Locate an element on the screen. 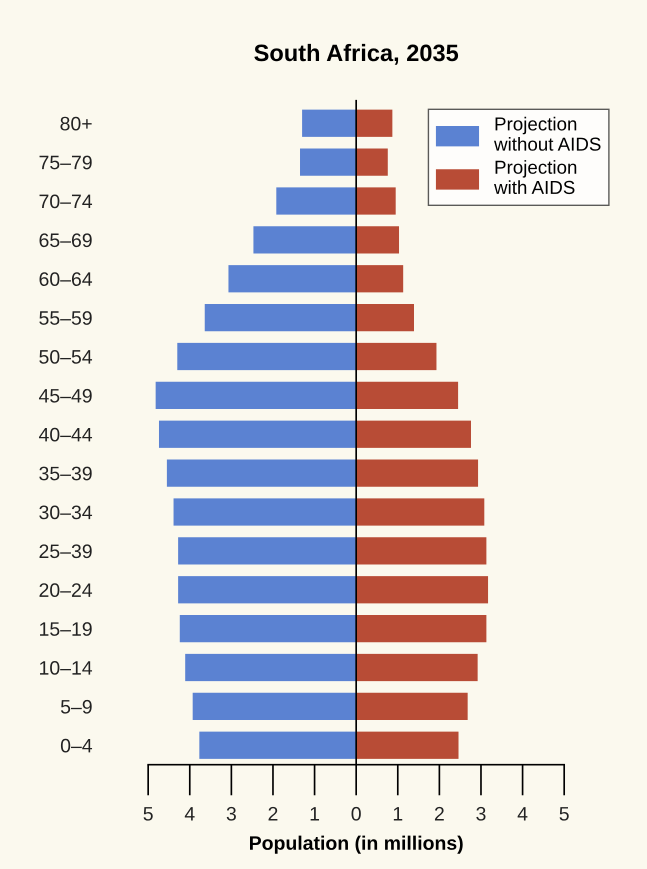 The image size is (647, 869). y-tick-label: 35–39 is located at coordinates (65, 473).